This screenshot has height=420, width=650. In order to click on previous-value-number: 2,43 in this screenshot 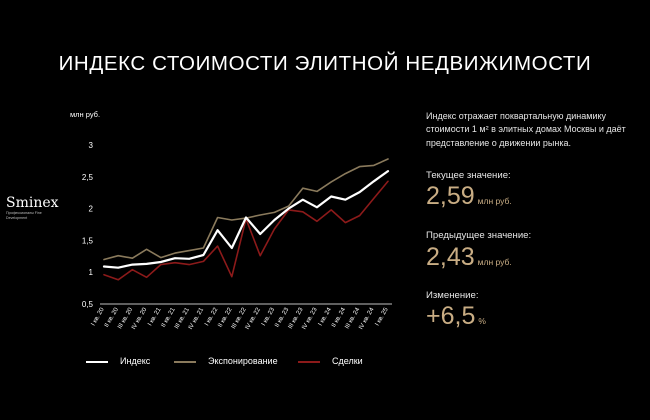, I will do `click(450, 257)`.